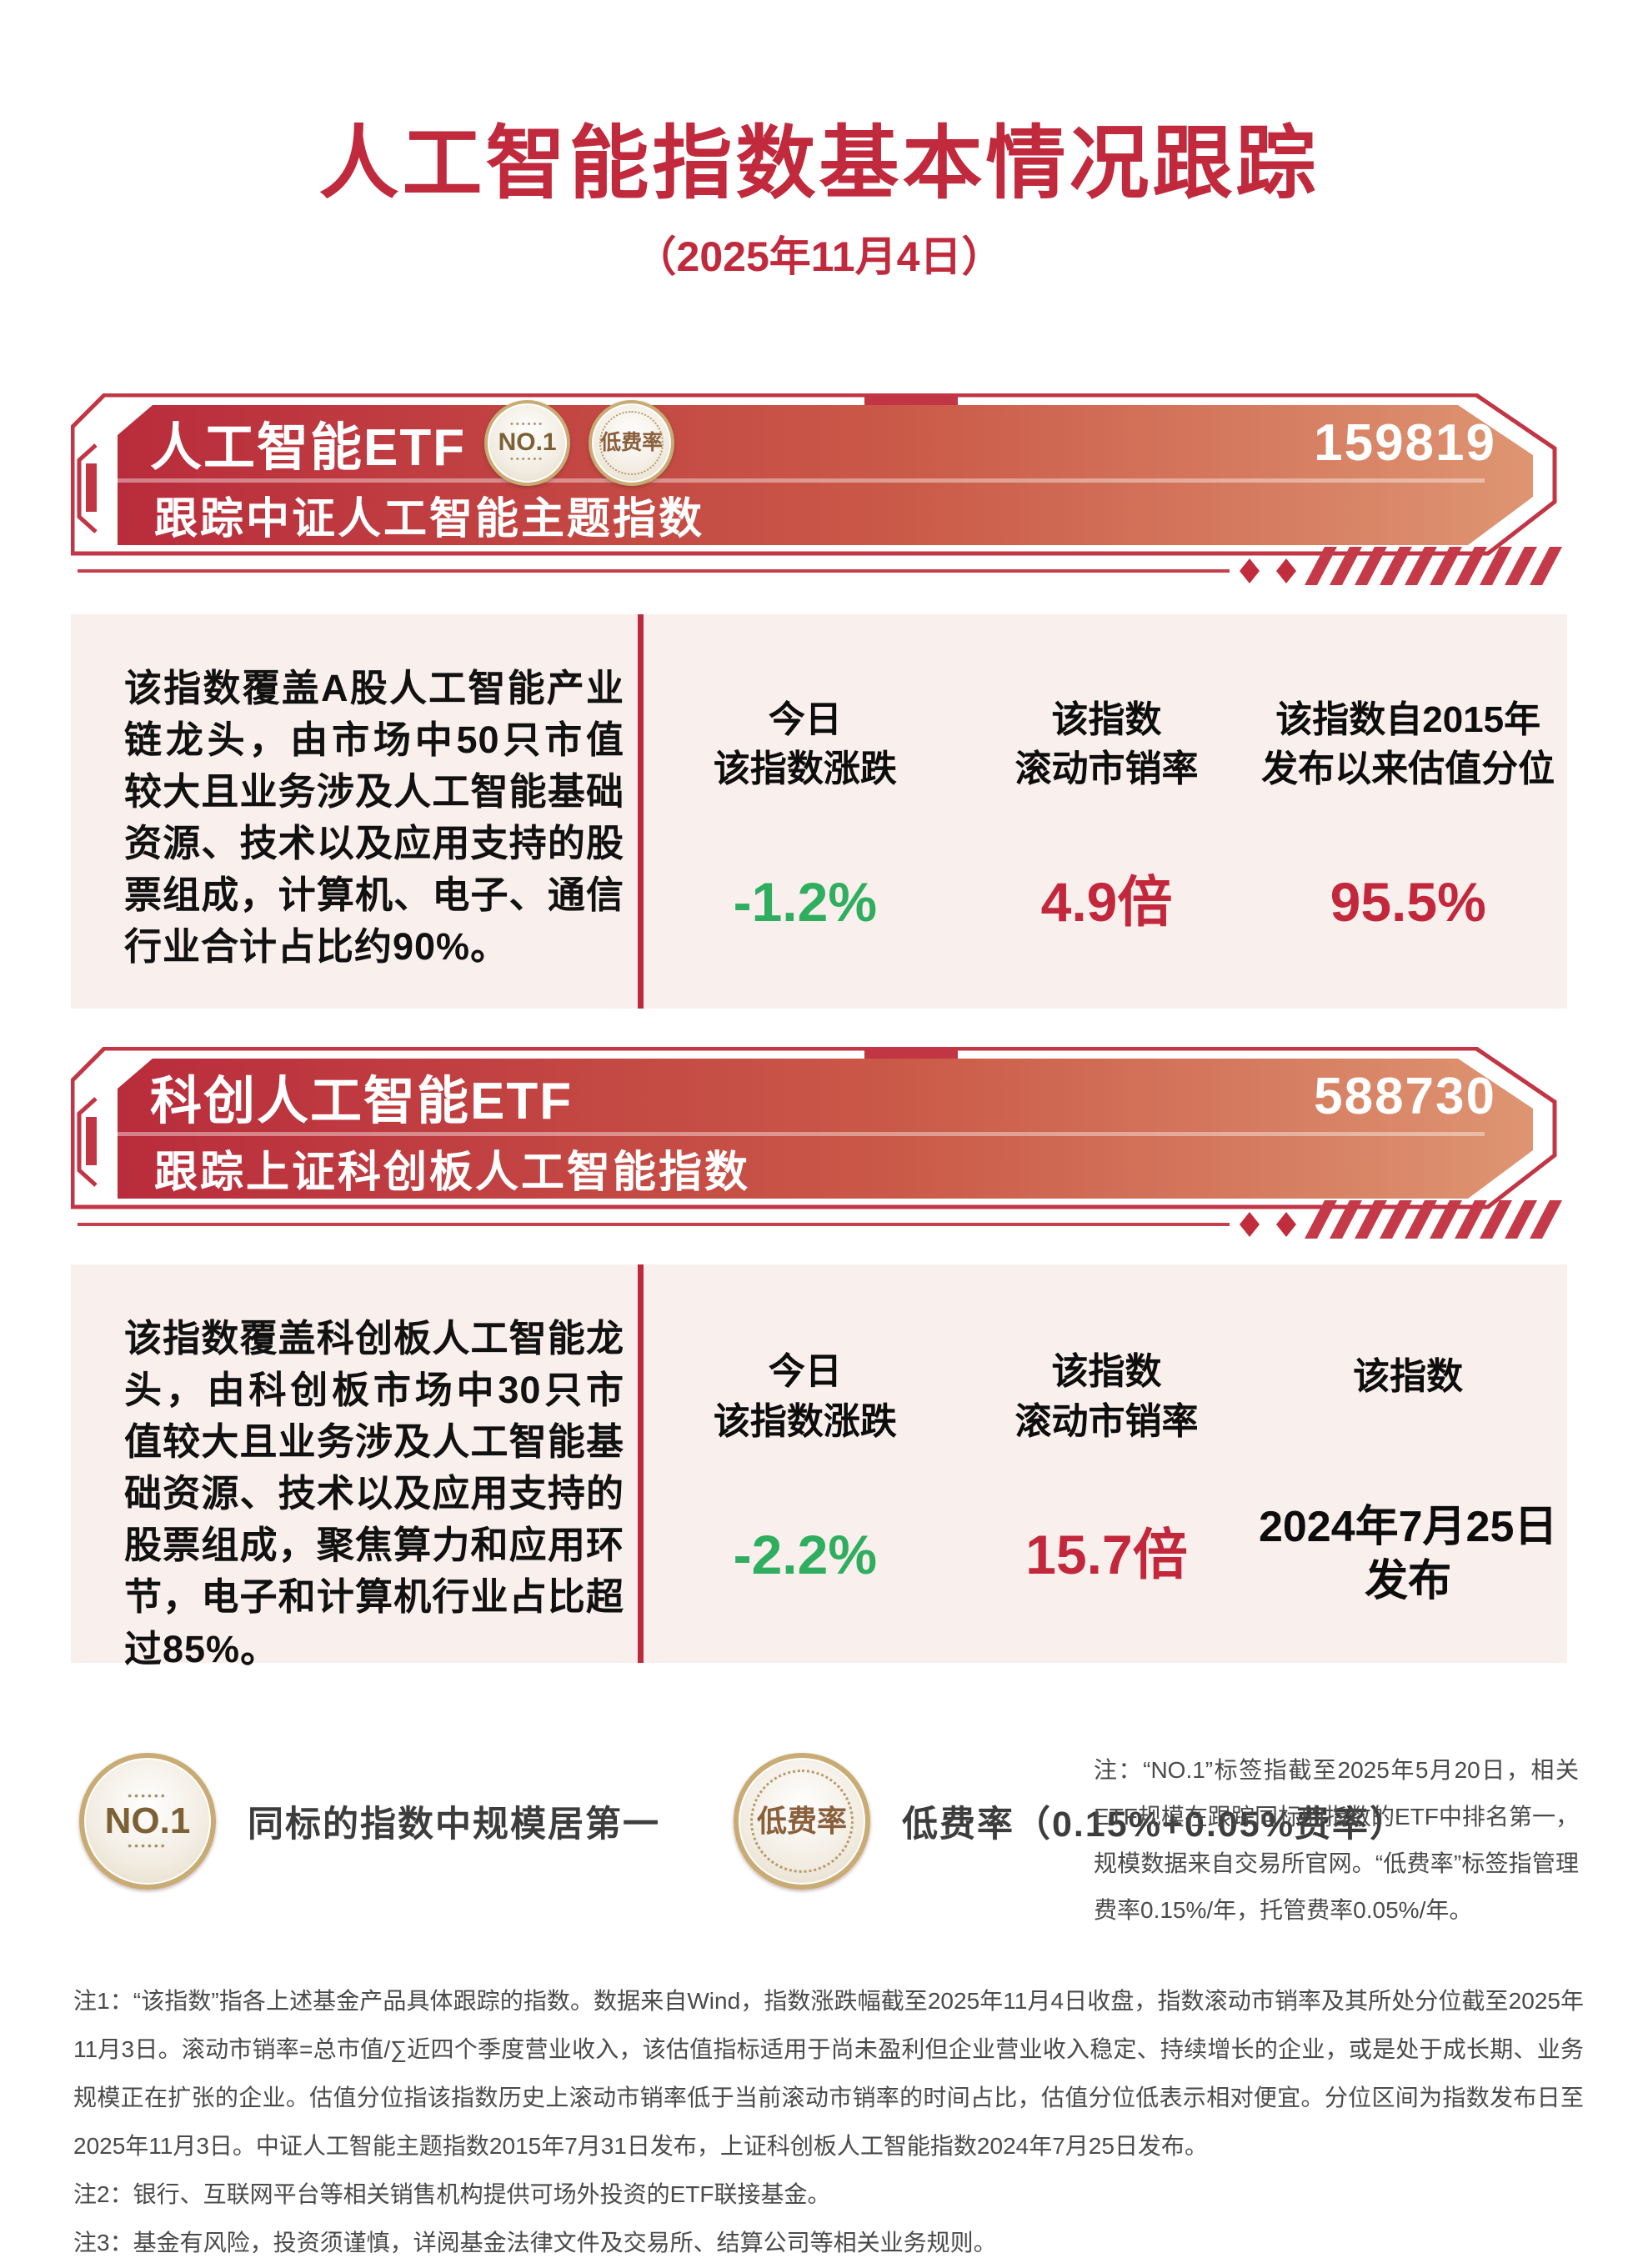 The image size is (1638, 2268). I want to click on etf-2-name: 科创人工智能ETF, so click(362, 1102).